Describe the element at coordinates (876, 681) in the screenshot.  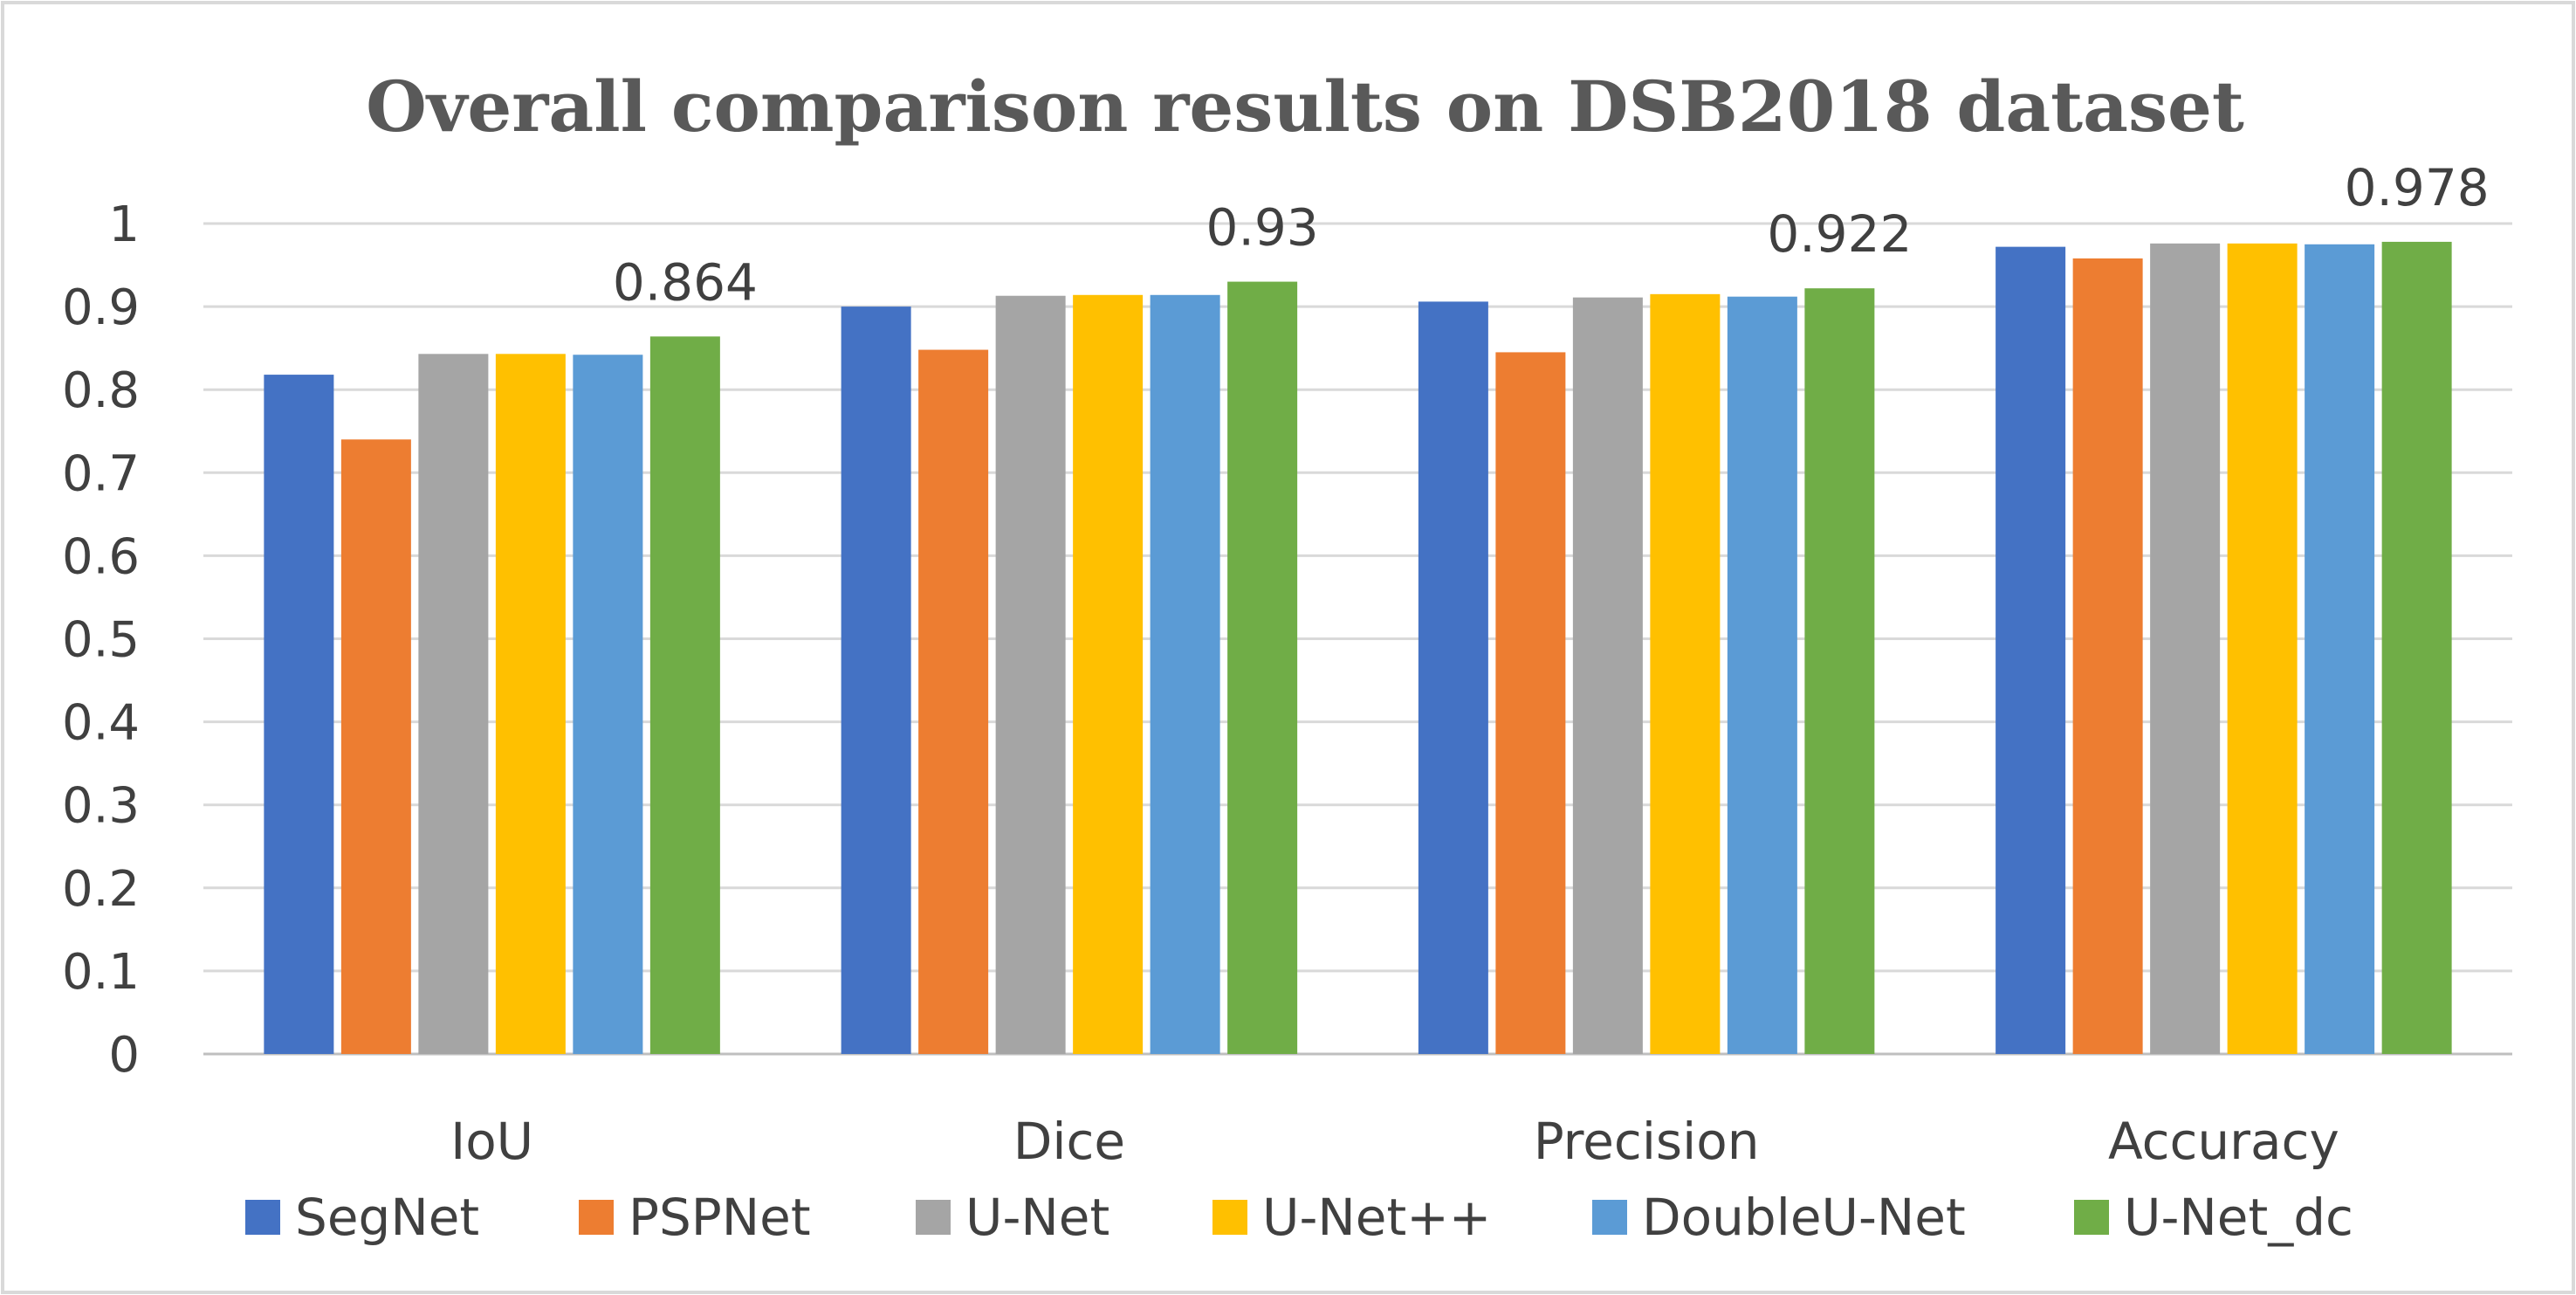
I see `bar-segnet-dice` at that location.